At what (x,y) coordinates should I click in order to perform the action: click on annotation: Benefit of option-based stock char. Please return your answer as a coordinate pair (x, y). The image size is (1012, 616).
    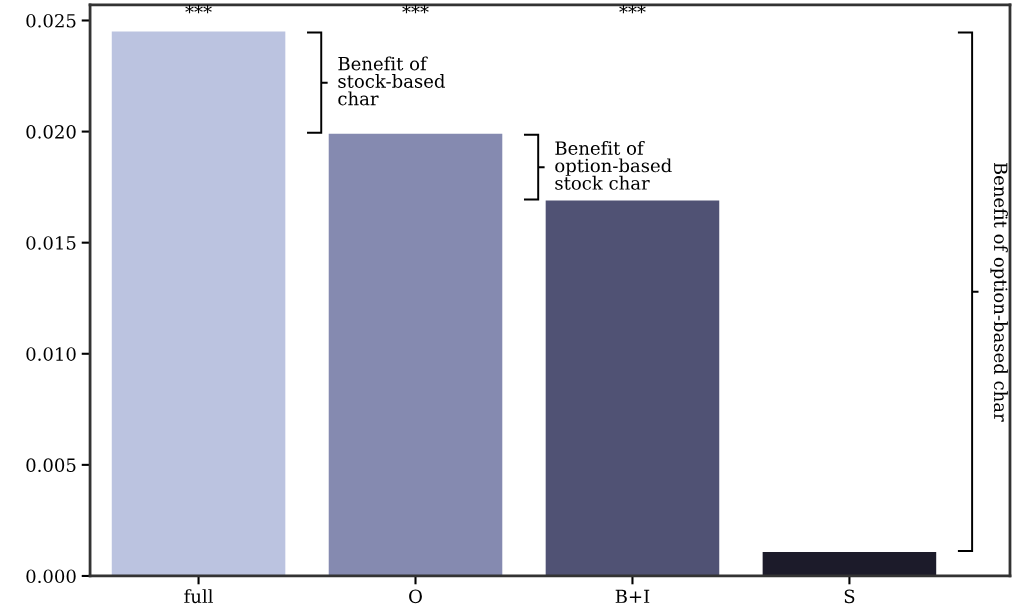
    Looking at the image, I should click on (613, 165).